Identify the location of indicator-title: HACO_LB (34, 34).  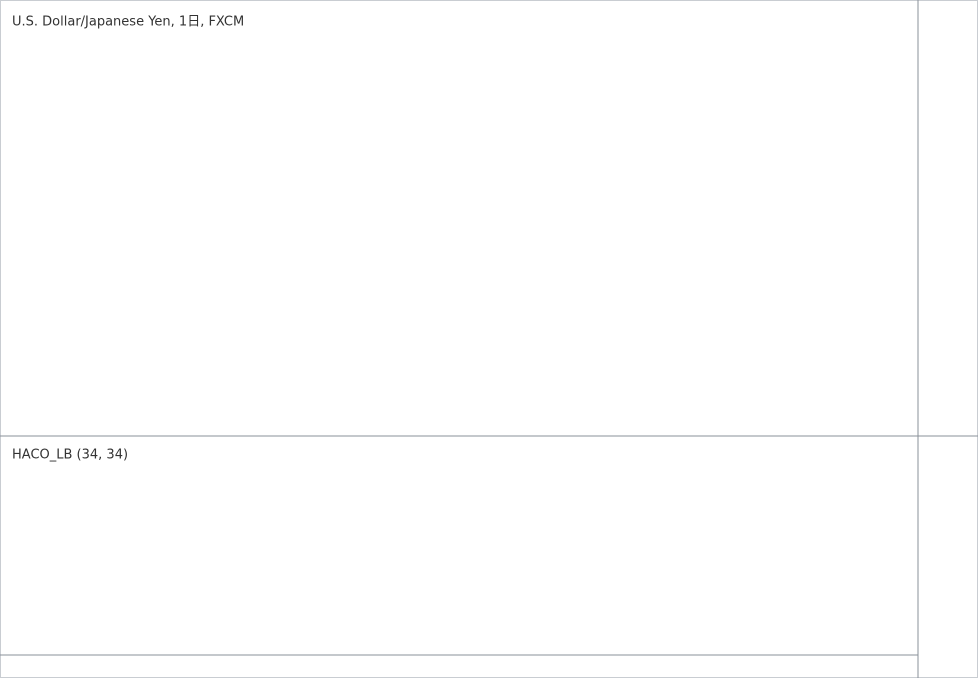
(70, 455).